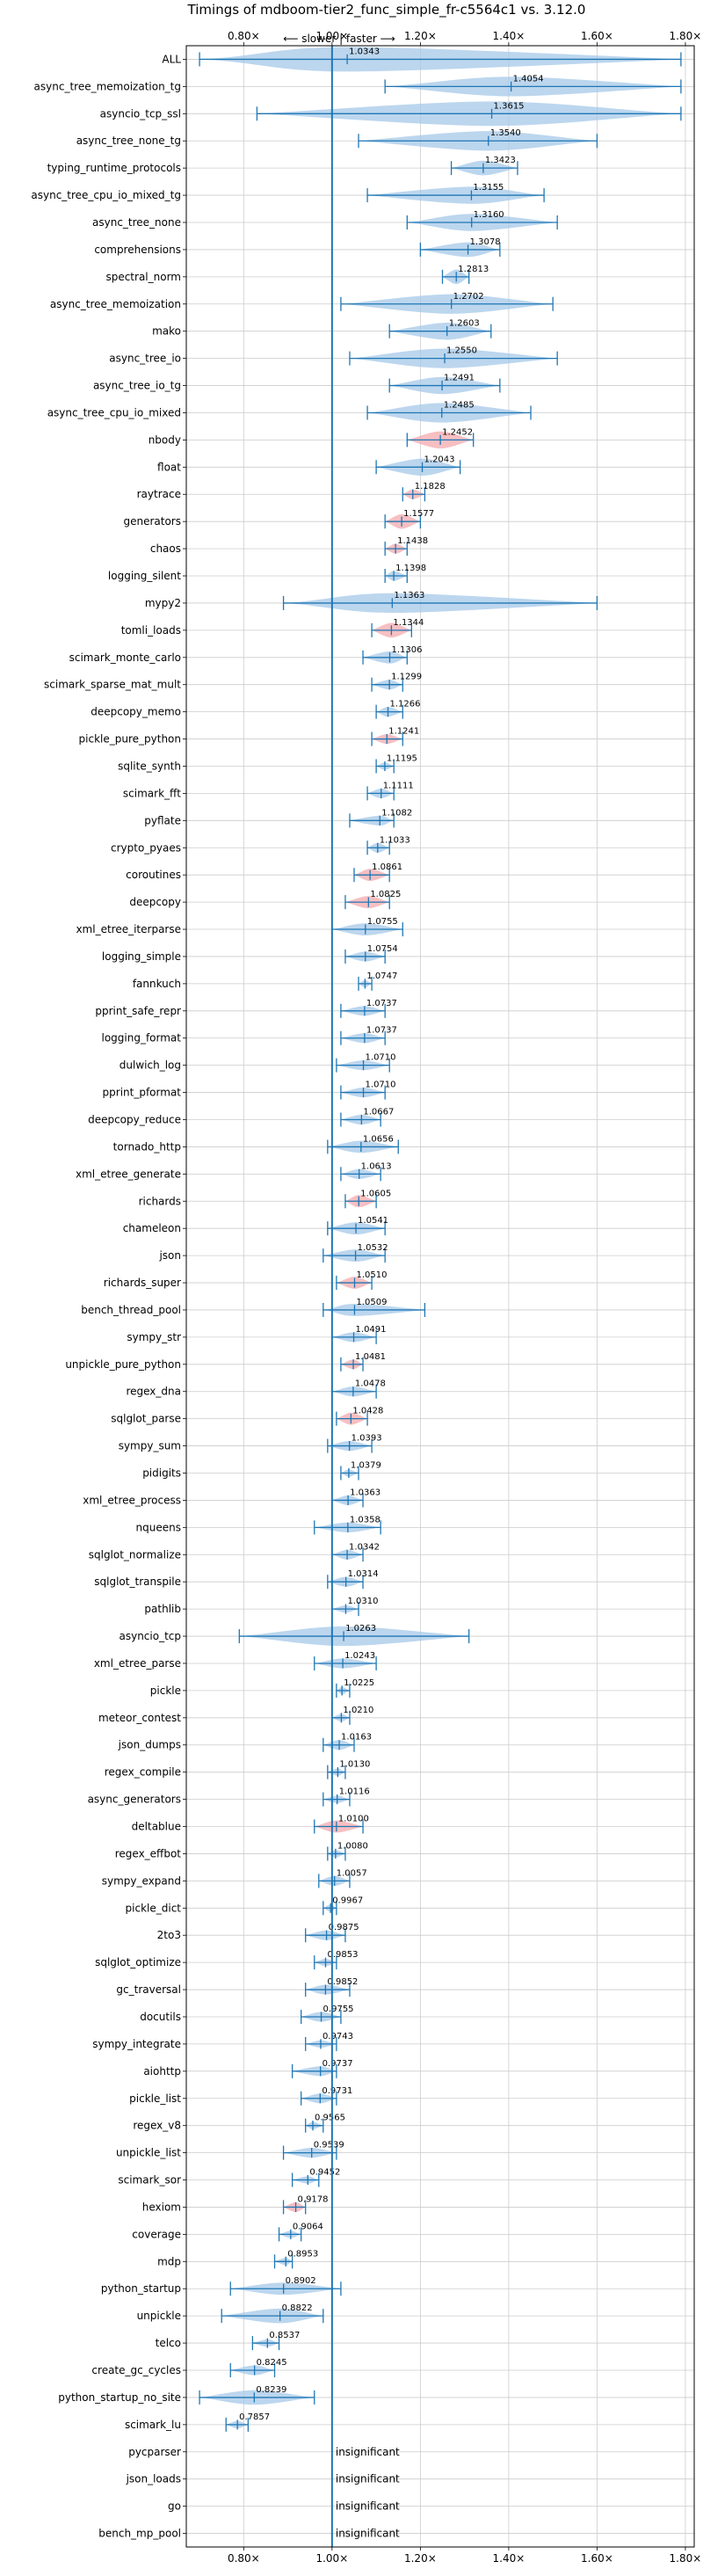 This screenshot has width=703, height=2576. Describe the element at coordinates (686, 36) in the screenshot. I see `x-tick-label-top: 1.80×` at that location.